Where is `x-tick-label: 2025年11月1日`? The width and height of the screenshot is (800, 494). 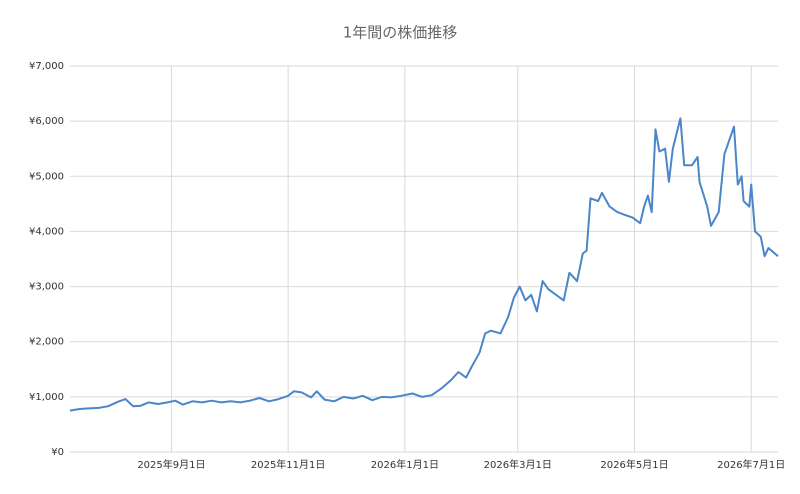
x-tick-label: 2025年11月1日 is located at coordinates (288, 464).